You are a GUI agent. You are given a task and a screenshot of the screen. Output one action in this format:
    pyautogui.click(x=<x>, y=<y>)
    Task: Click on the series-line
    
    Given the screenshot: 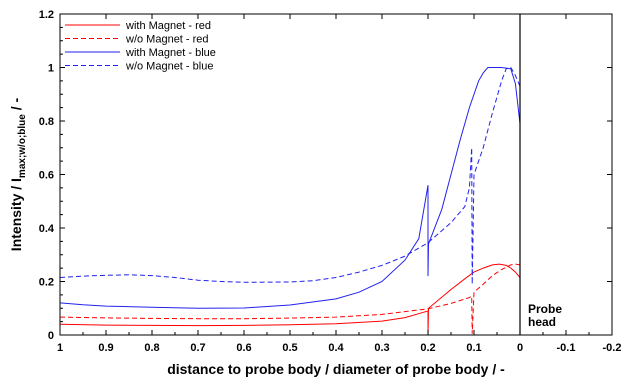 What is the action you would take?
    pyautogui.click(x=290, y=298)
    